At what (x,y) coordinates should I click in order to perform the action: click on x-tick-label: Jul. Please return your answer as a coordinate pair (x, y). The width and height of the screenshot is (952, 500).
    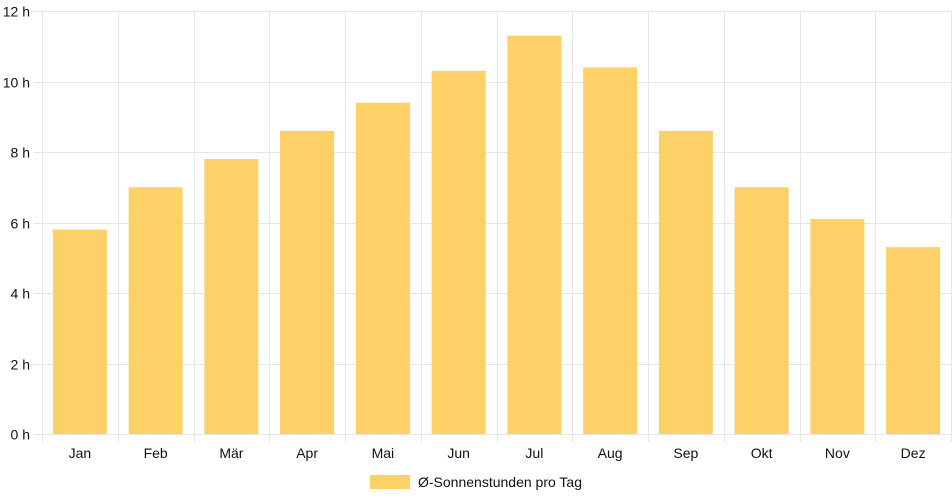
    Looking at the image, I should click on (534, 453).